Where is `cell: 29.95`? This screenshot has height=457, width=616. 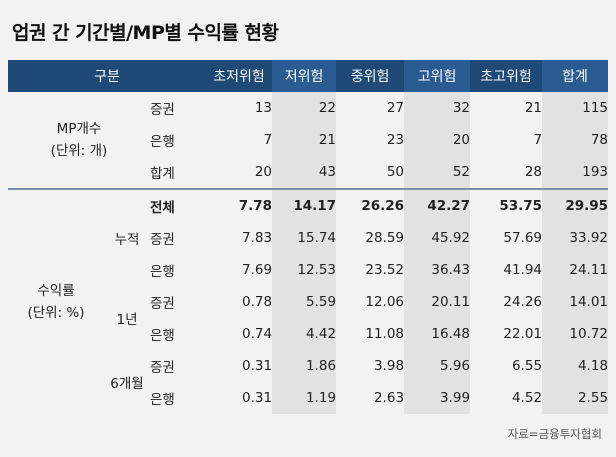 cell: 29.95 is located at coordinates (575, 205).